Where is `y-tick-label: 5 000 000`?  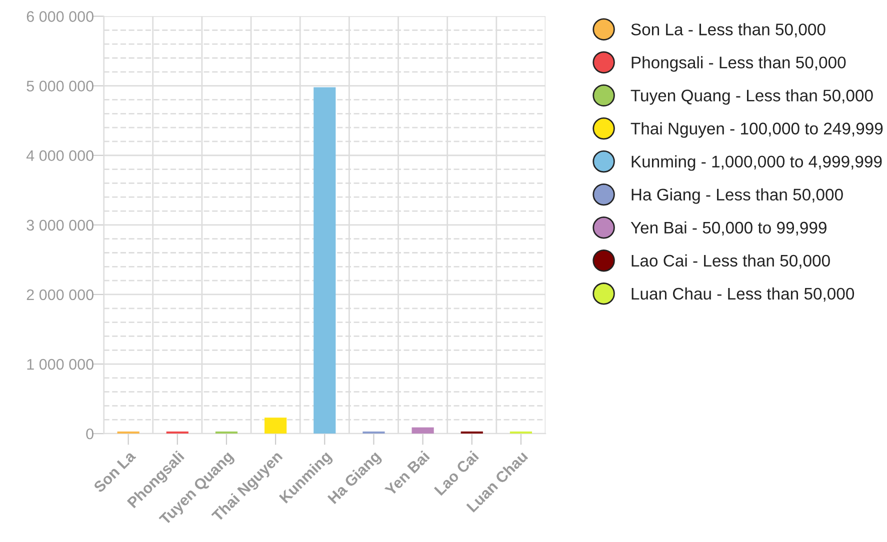 y-tick-label: 5 000 000 is located at coordinates (60, 86).